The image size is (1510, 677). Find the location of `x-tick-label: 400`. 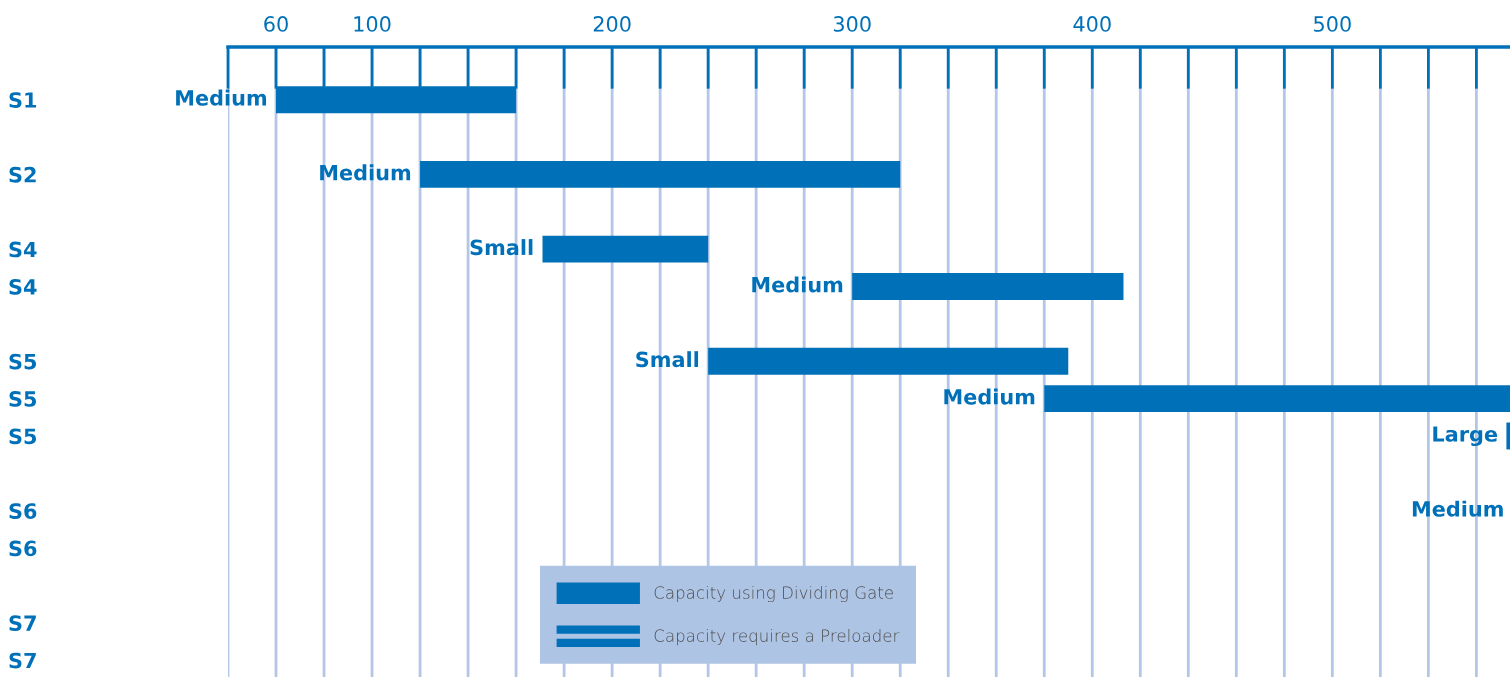

x-tick-label: 400 is located at coordinates (1092, 24).